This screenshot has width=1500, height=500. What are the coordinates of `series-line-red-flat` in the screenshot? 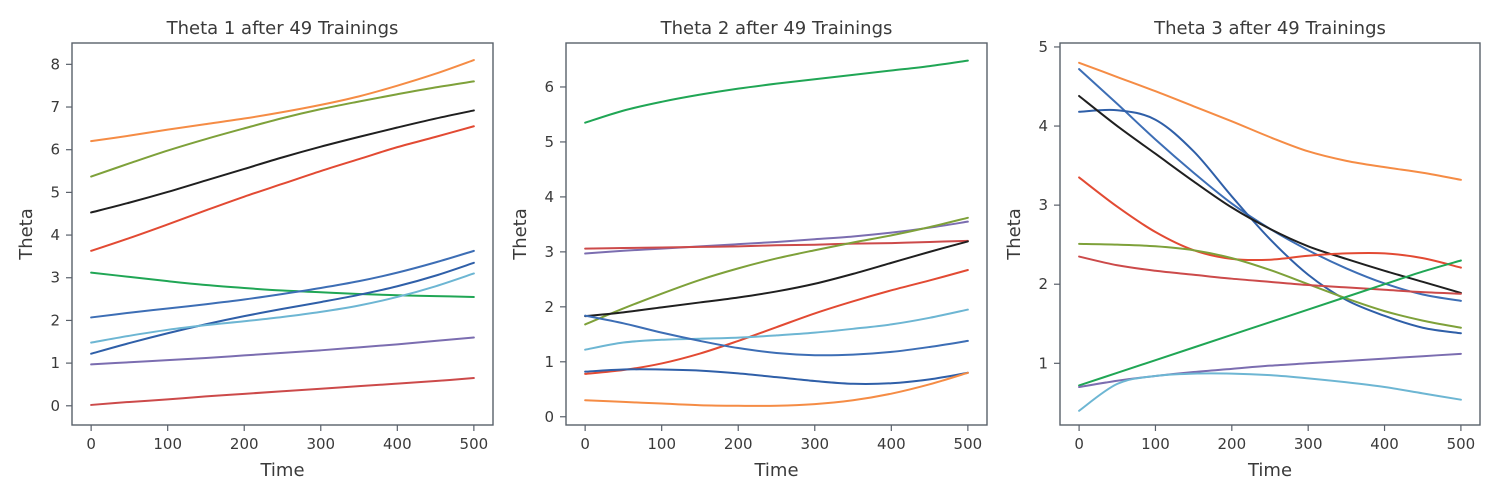 It's located at (776, 244).